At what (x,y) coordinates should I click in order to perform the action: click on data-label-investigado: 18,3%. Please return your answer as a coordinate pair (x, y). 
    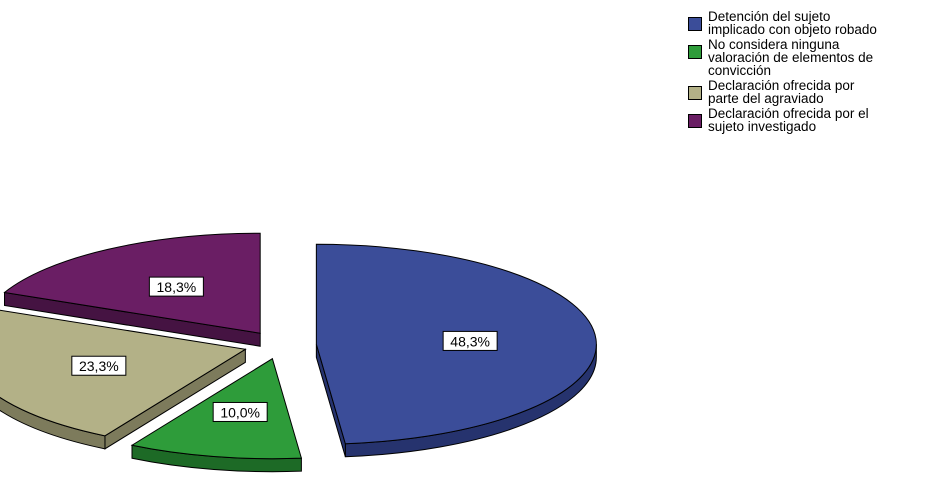
    Looking at the image, I should click on (176, 286).